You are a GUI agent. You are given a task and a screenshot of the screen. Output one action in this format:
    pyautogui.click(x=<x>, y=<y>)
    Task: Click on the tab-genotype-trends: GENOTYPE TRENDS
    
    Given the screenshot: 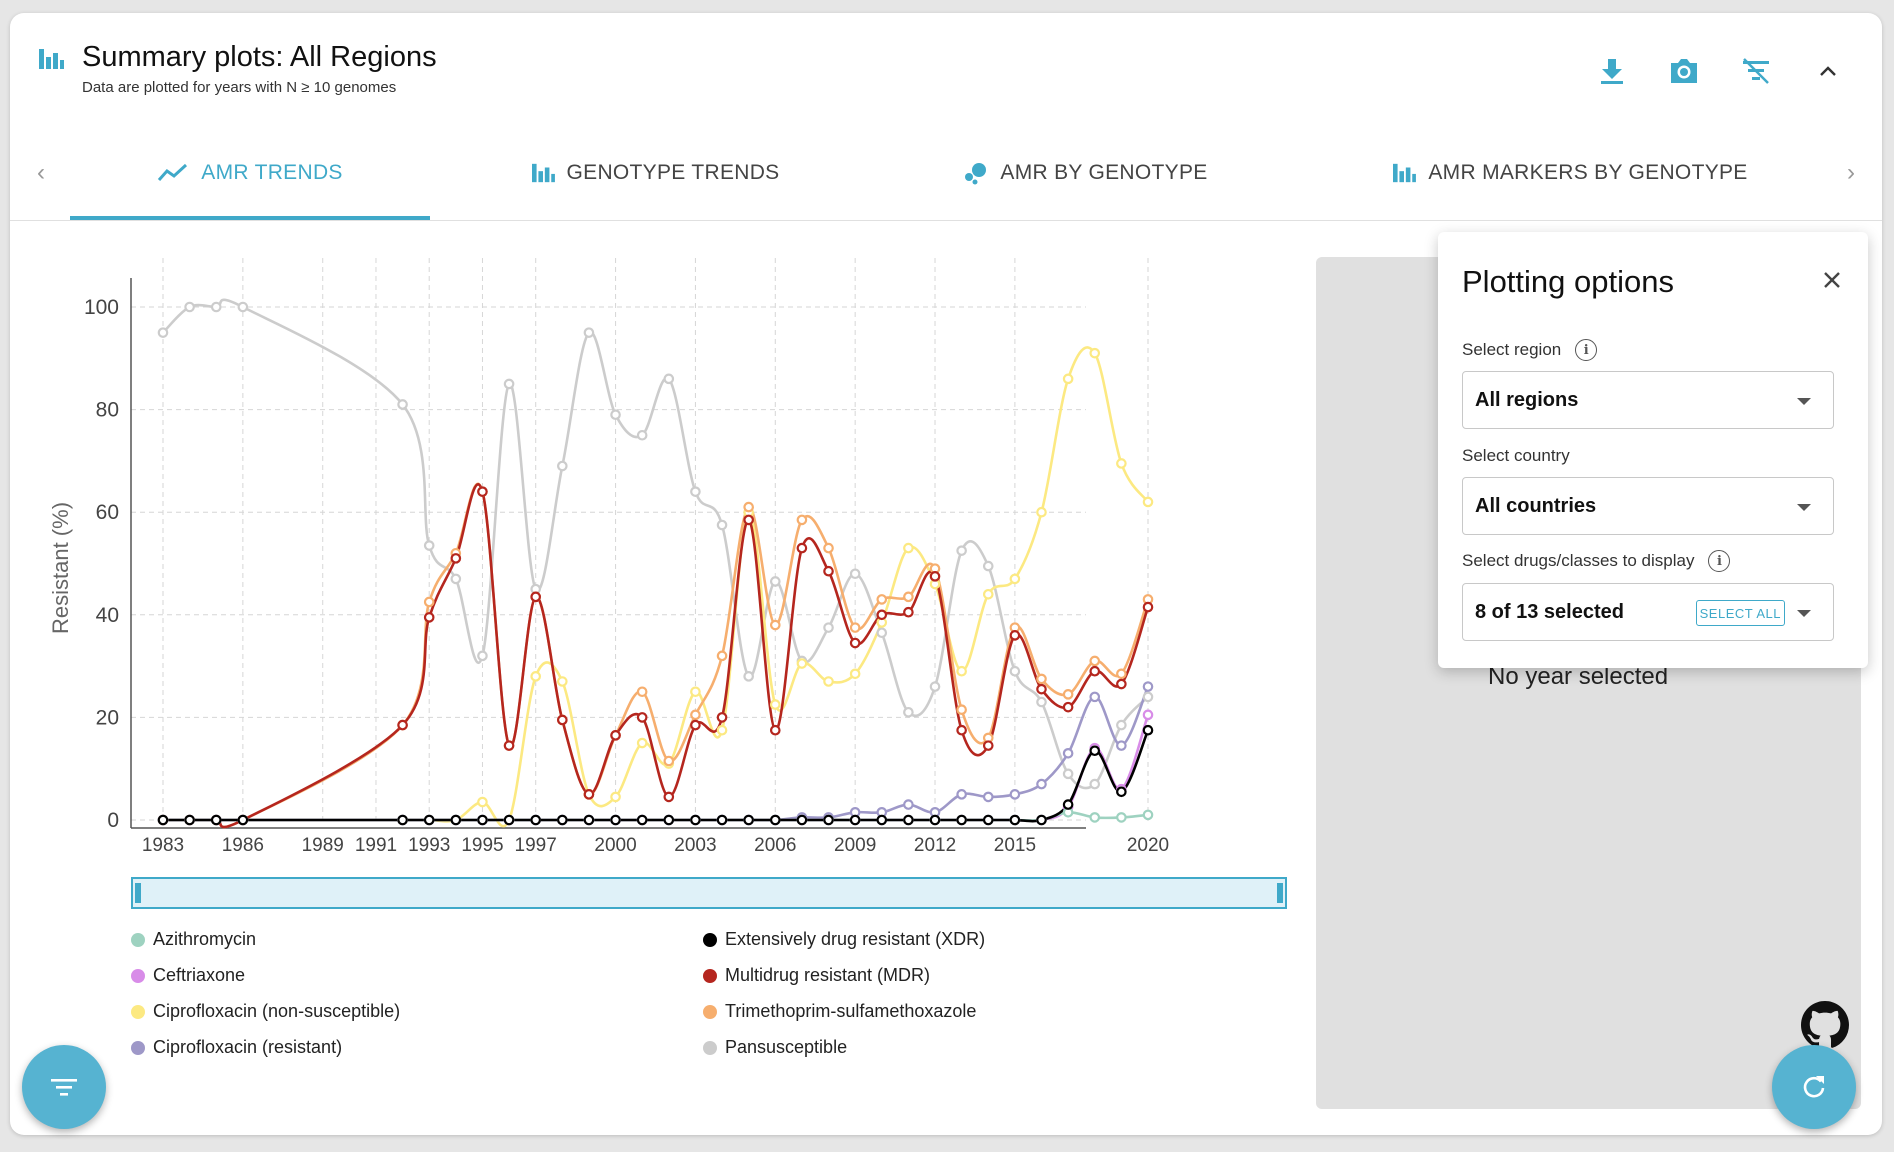 What is the action you would take?
    pyautogui.click(x=655, y=173)
    